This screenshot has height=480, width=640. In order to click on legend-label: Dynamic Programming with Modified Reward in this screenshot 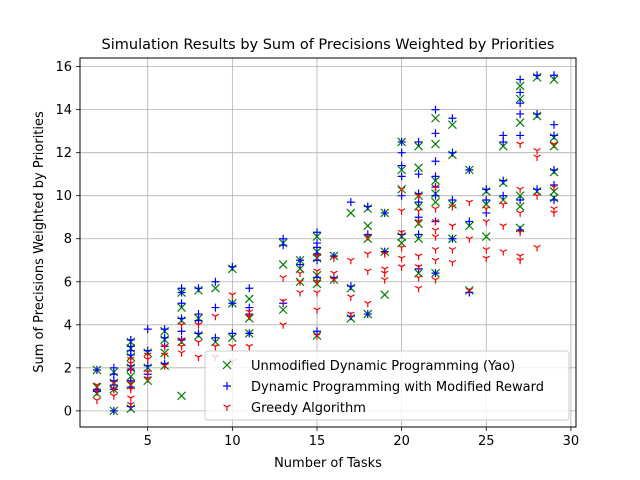, I will do `click(397, 387)`.